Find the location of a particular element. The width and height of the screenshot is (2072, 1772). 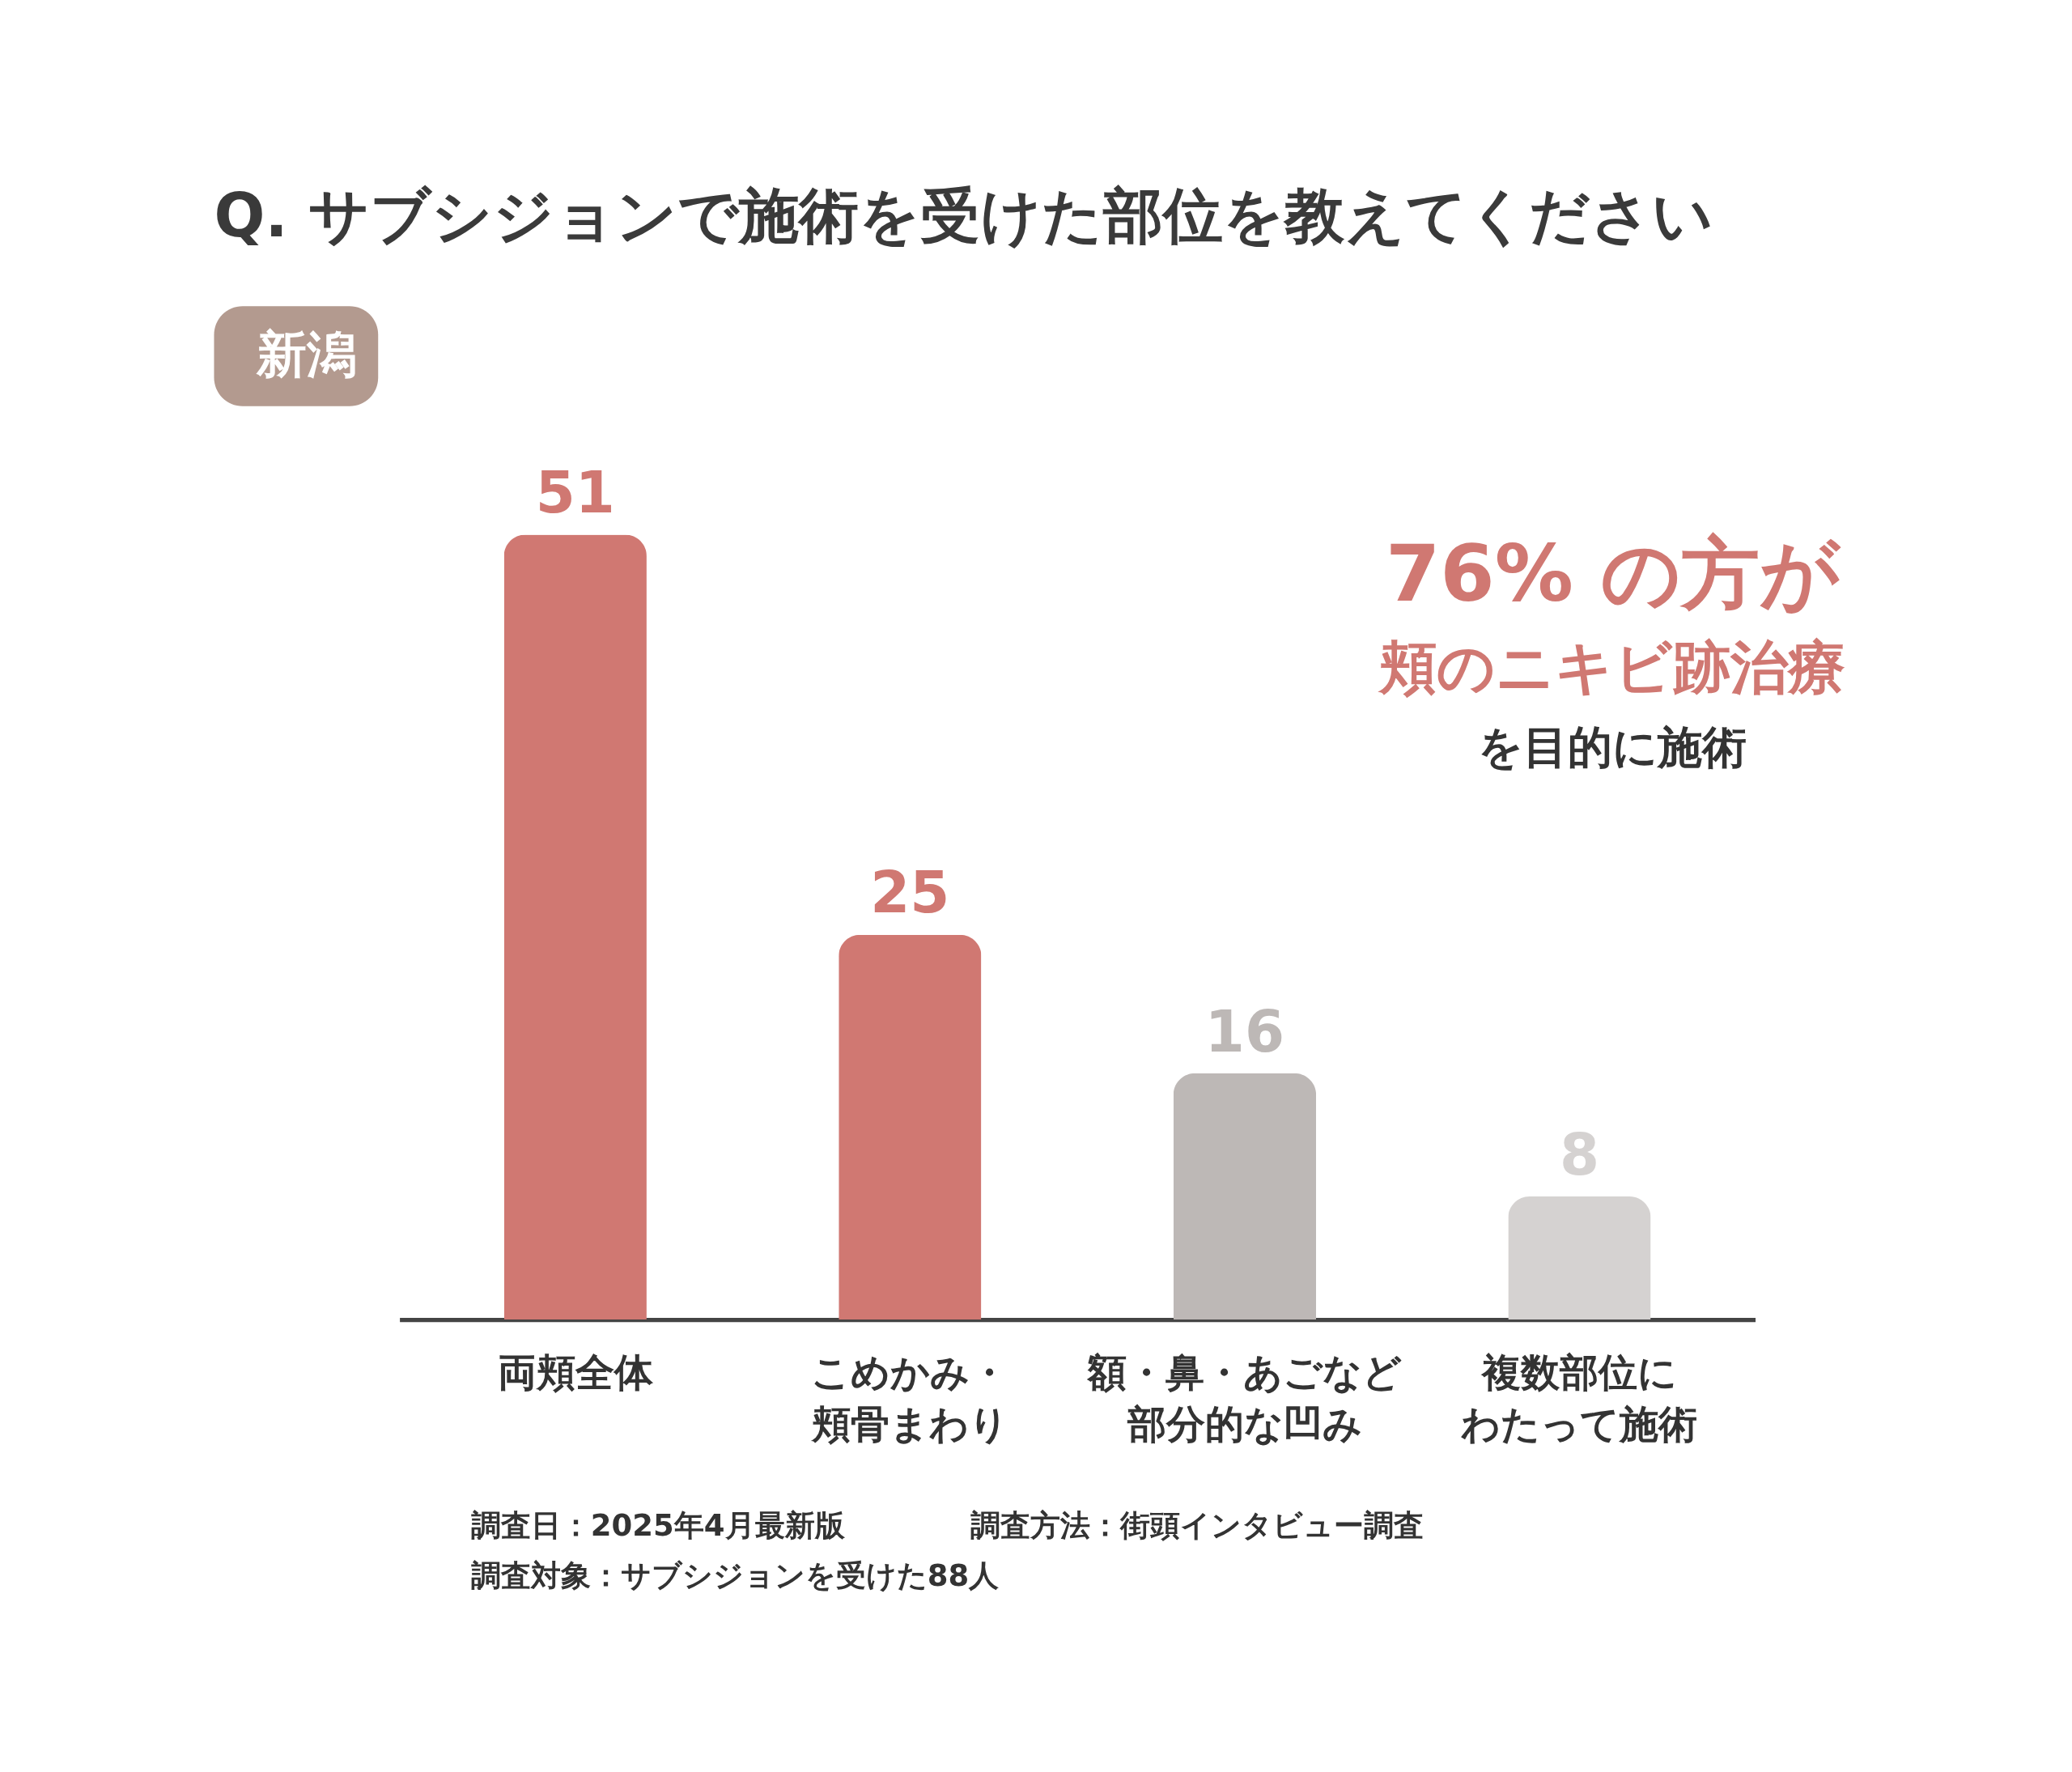

annotation: 76% の方が is located at coordinates (1613, 574).